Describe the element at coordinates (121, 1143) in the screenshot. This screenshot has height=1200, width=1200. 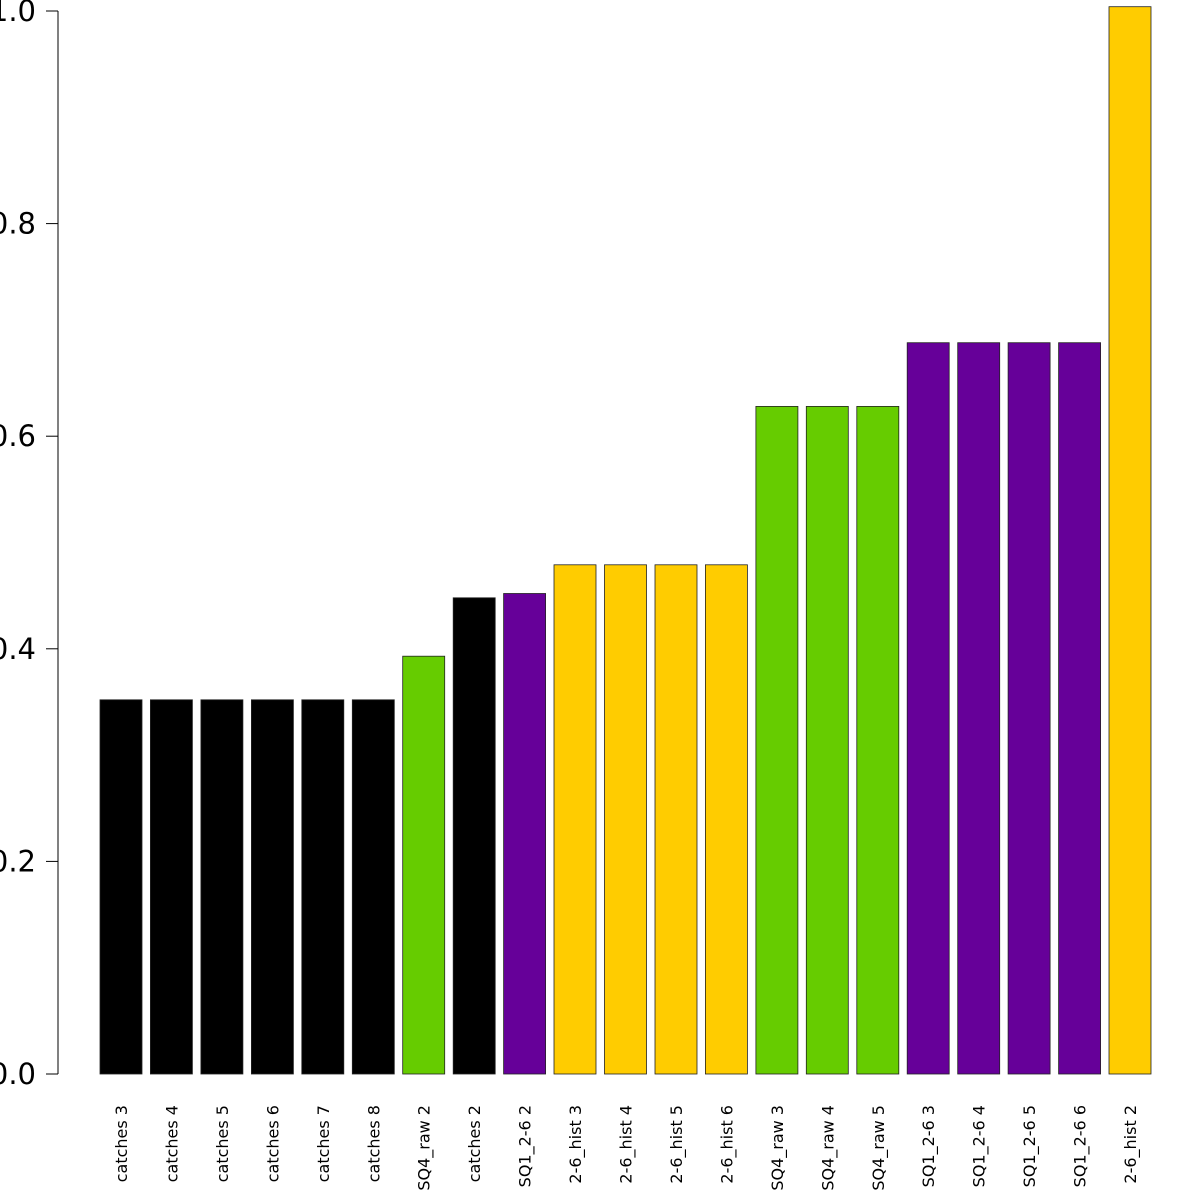
I see `x-tick-label: catches 3` at that location.